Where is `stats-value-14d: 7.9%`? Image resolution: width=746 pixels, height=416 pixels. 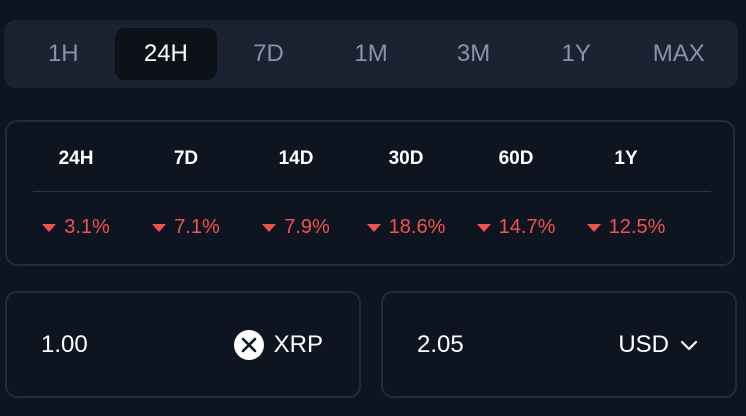
stats-value-14d: 7.9% is located at coordinates (296, 227).